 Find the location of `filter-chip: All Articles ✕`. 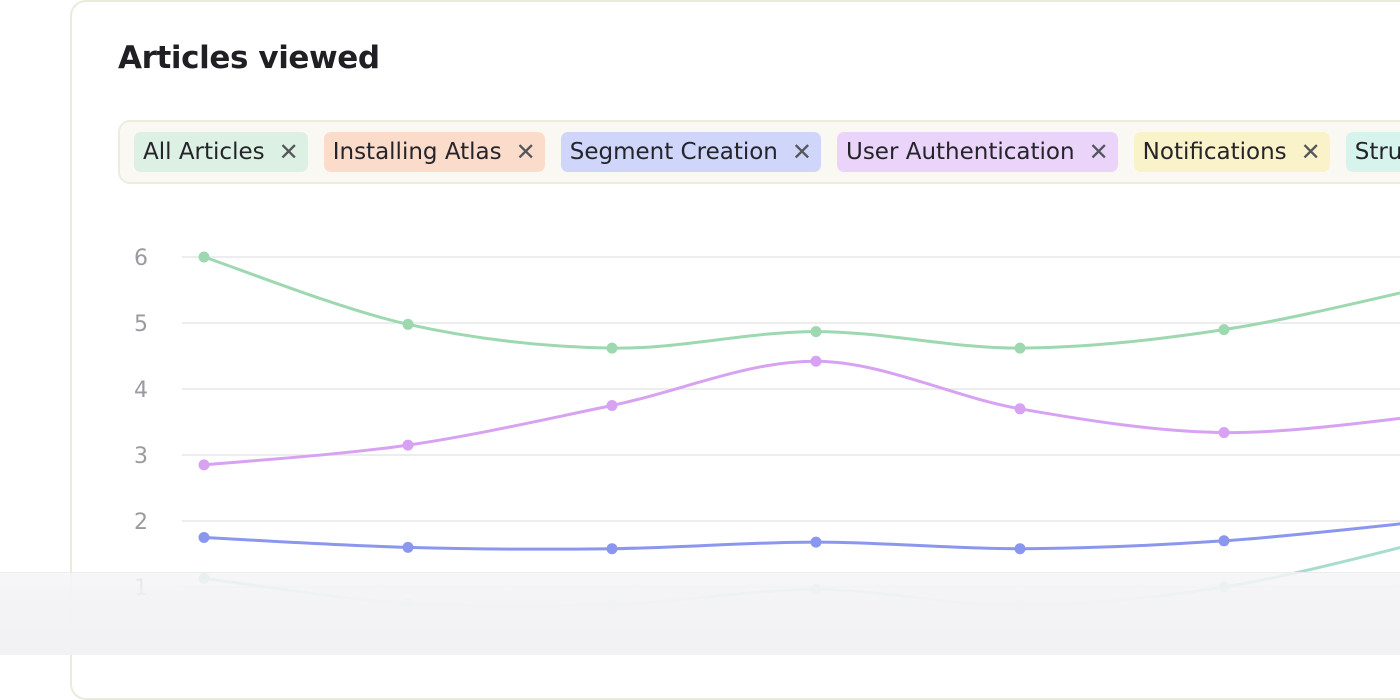

filter-chip: All Articles ✕ is located at coordinates (221, 152).